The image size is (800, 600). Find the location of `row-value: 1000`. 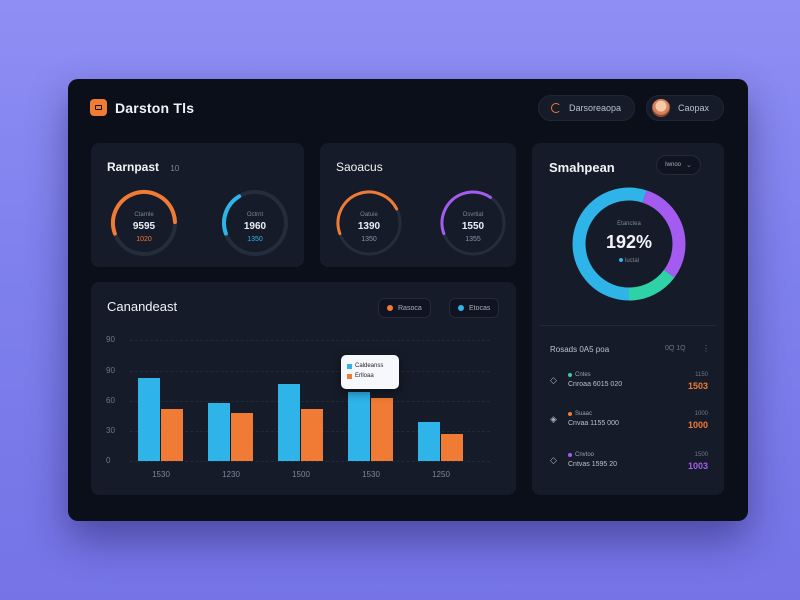

row-value: 1000 is located at coordinates (697, 425).